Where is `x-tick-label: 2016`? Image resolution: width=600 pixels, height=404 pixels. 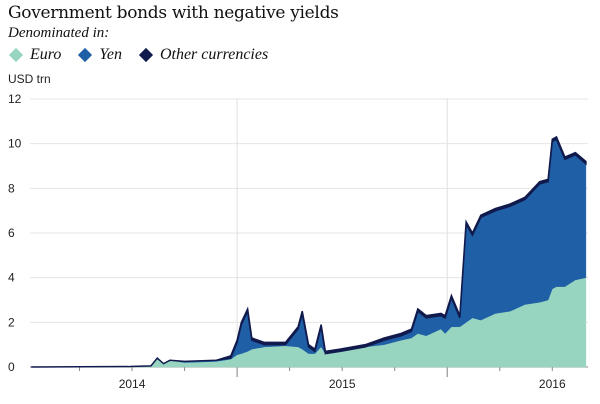 x-tick-label: 2016 is located at coordinates (552, 384).